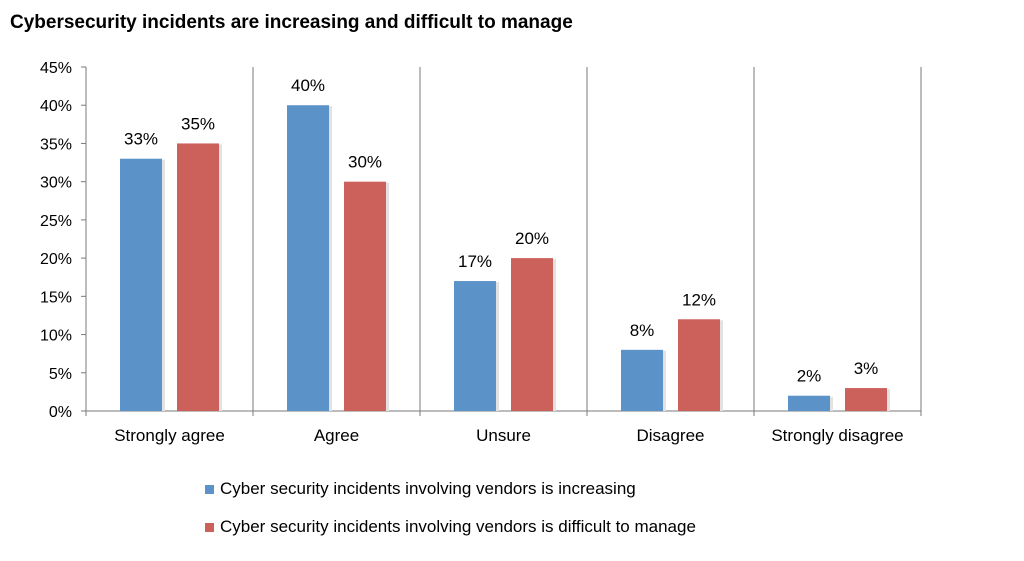 This screenshot has height=561, width=1024. Describe the element at coordinates (56, 336) in the screenshot. I see `y-tick-label: 10%` at that location.